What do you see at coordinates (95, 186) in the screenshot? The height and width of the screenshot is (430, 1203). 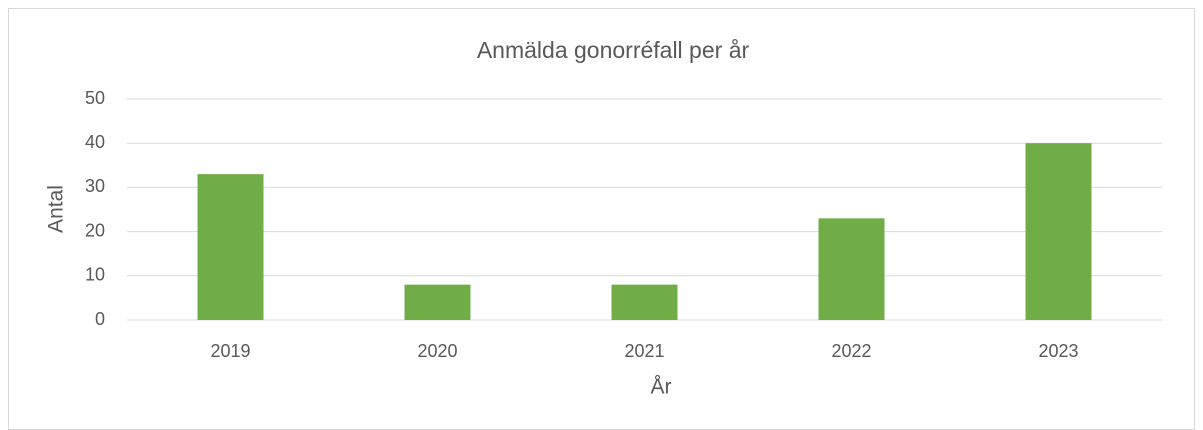 I see `y-tick-label: 30` at bounding box center [95, 186].